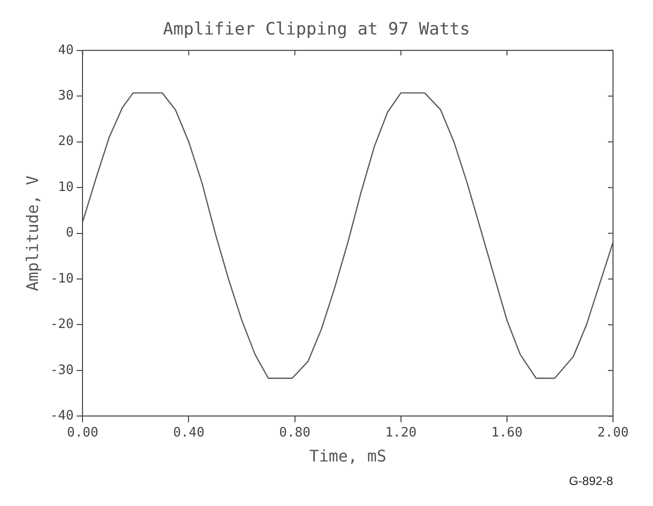 This screenshot has height=506, width=653. I want to click on x-tick-label: 2.00, so click(613, 432).